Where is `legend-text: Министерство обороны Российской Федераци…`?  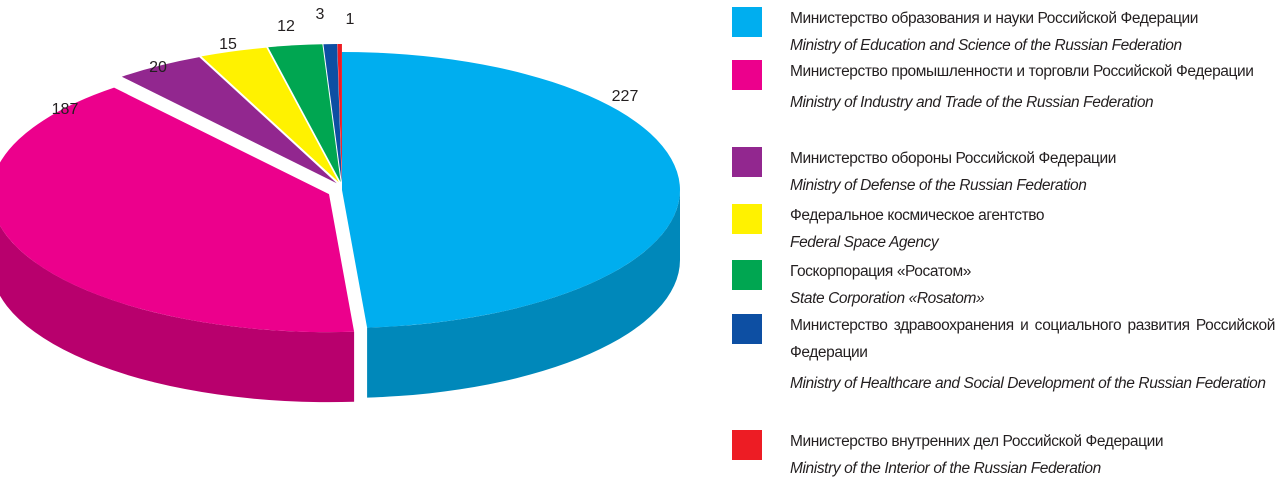 legend-text: Министерство обороны Российской Федераци… is located at coordinates (1032, 172).